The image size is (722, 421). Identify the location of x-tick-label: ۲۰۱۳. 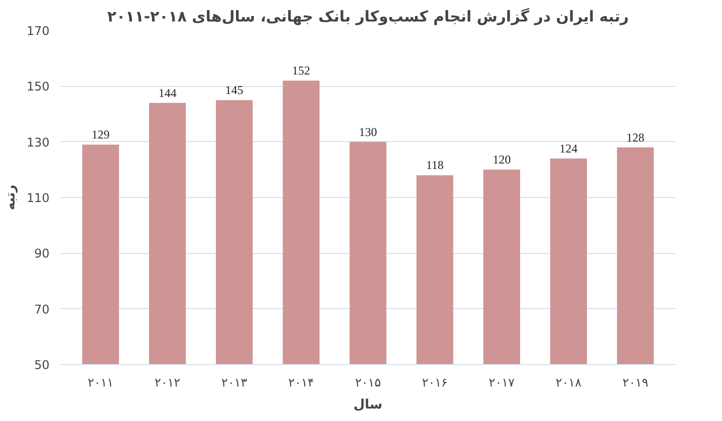
(234, 383).